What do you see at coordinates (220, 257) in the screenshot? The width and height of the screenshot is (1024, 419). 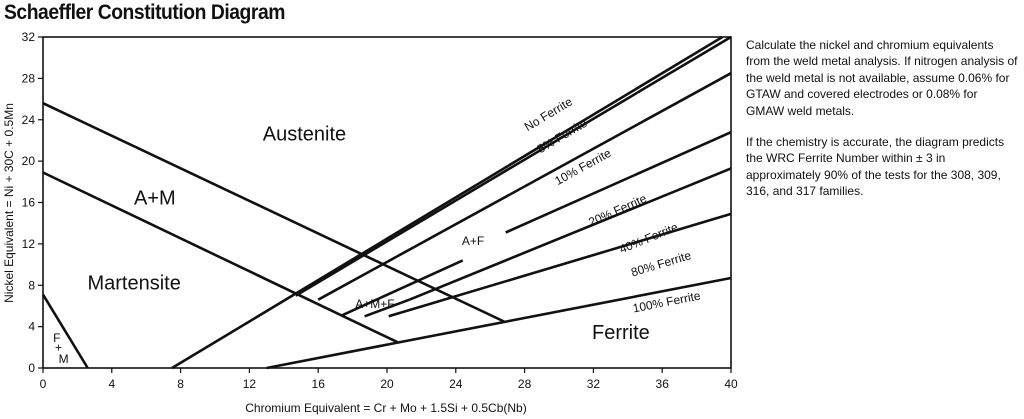 I see `boundary-line-martensite-upper` at bounding box center [220, 257].